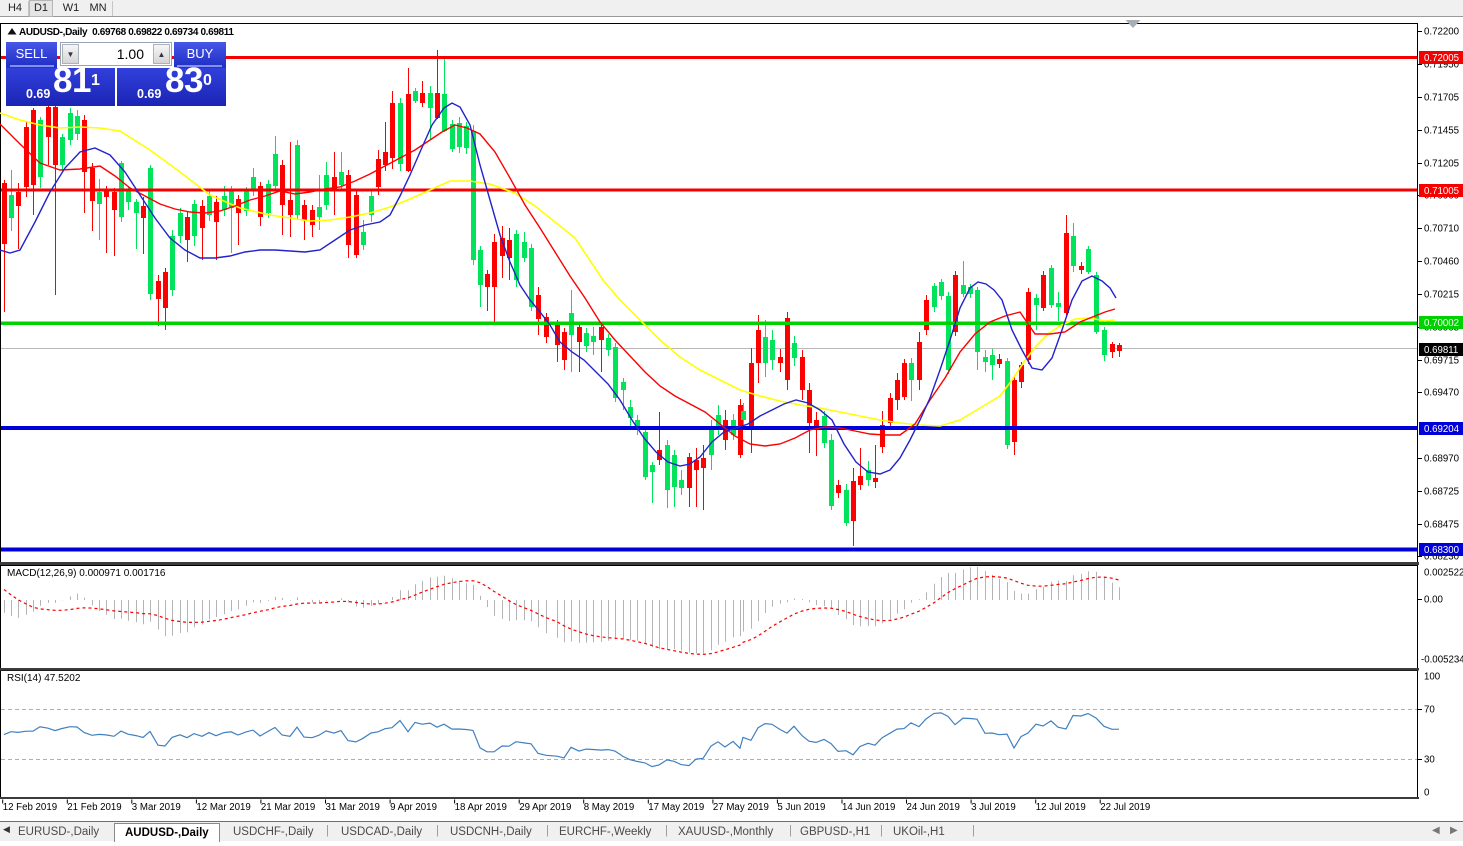 The image size is (1463, 846). I want to click on svg-text: 0.68230, so click(1442, 557).